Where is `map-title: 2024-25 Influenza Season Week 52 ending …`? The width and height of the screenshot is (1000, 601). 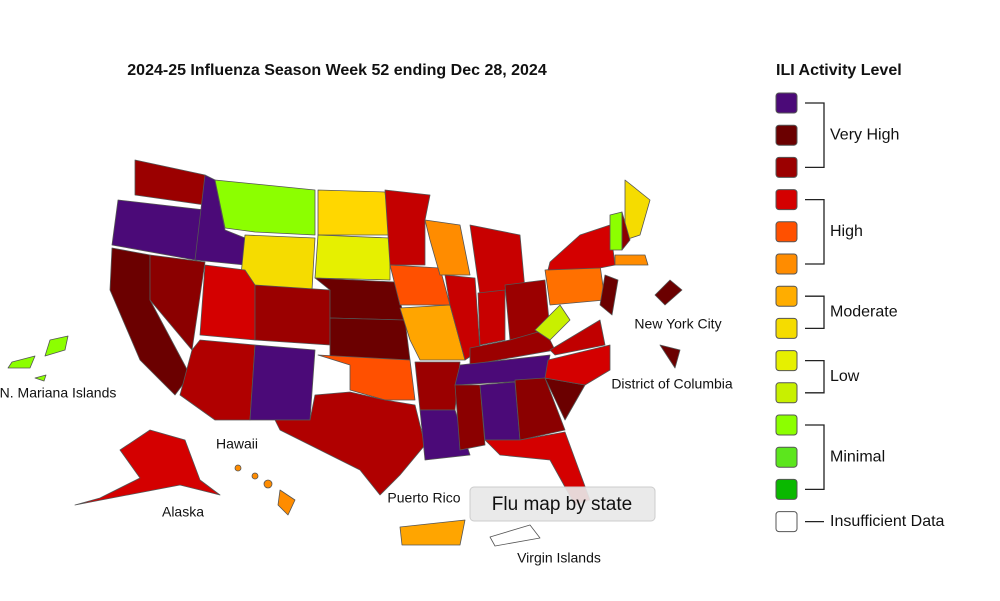 map-title: 2024-25 Influenza Season Week 52 ending … is located at coordinates (337, 70).